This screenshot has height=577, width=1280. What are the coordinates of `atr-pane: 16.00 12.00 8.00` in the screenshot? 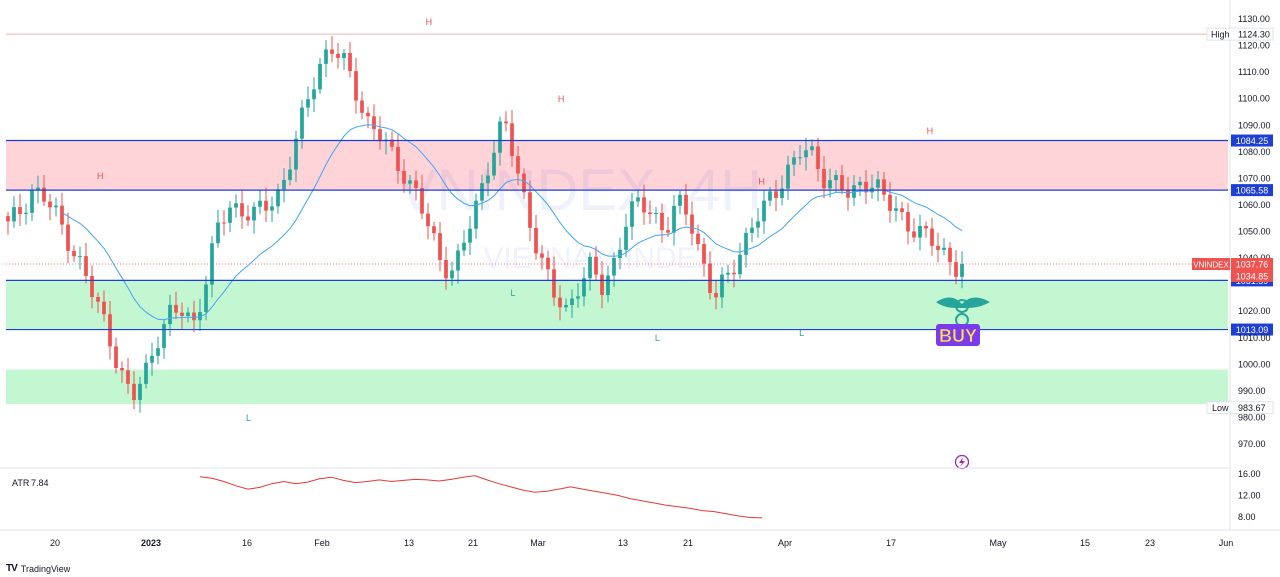 It's located at (730, 495).